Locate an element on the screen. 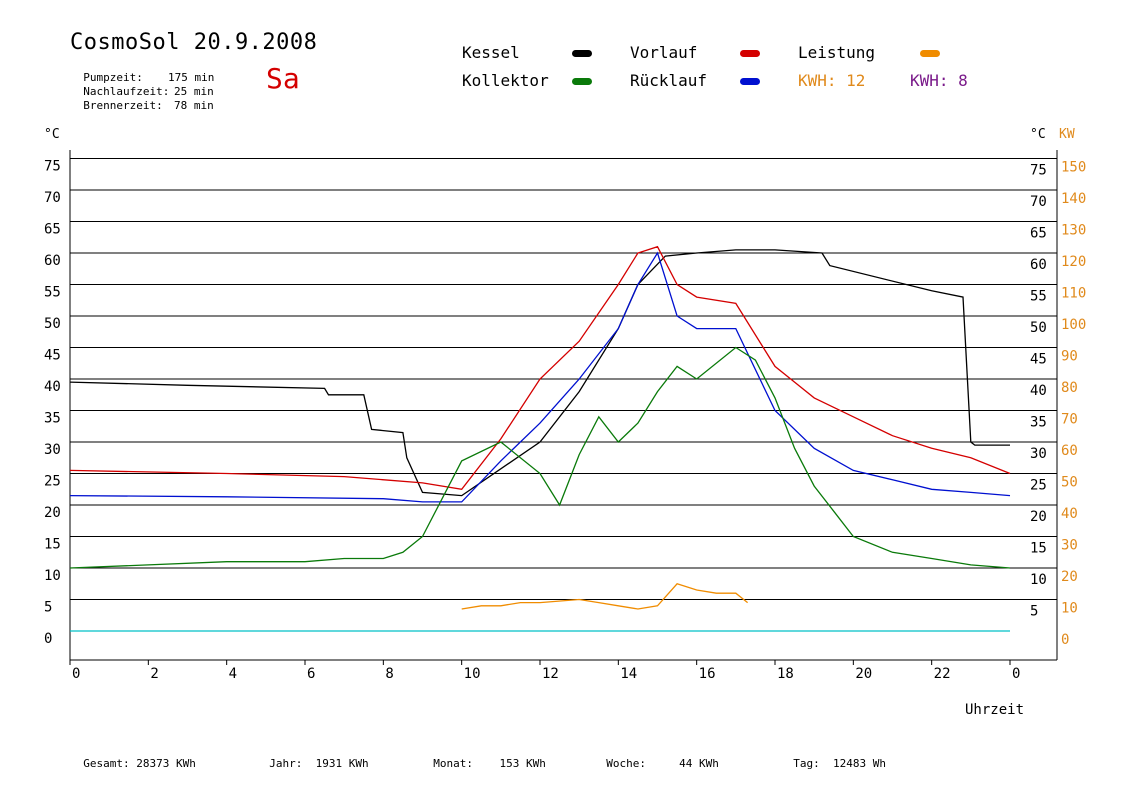 The image size is (1148, 812). stat-brennerzeit: Brennerzeit: 78 min is located at coordinates (142, 99).